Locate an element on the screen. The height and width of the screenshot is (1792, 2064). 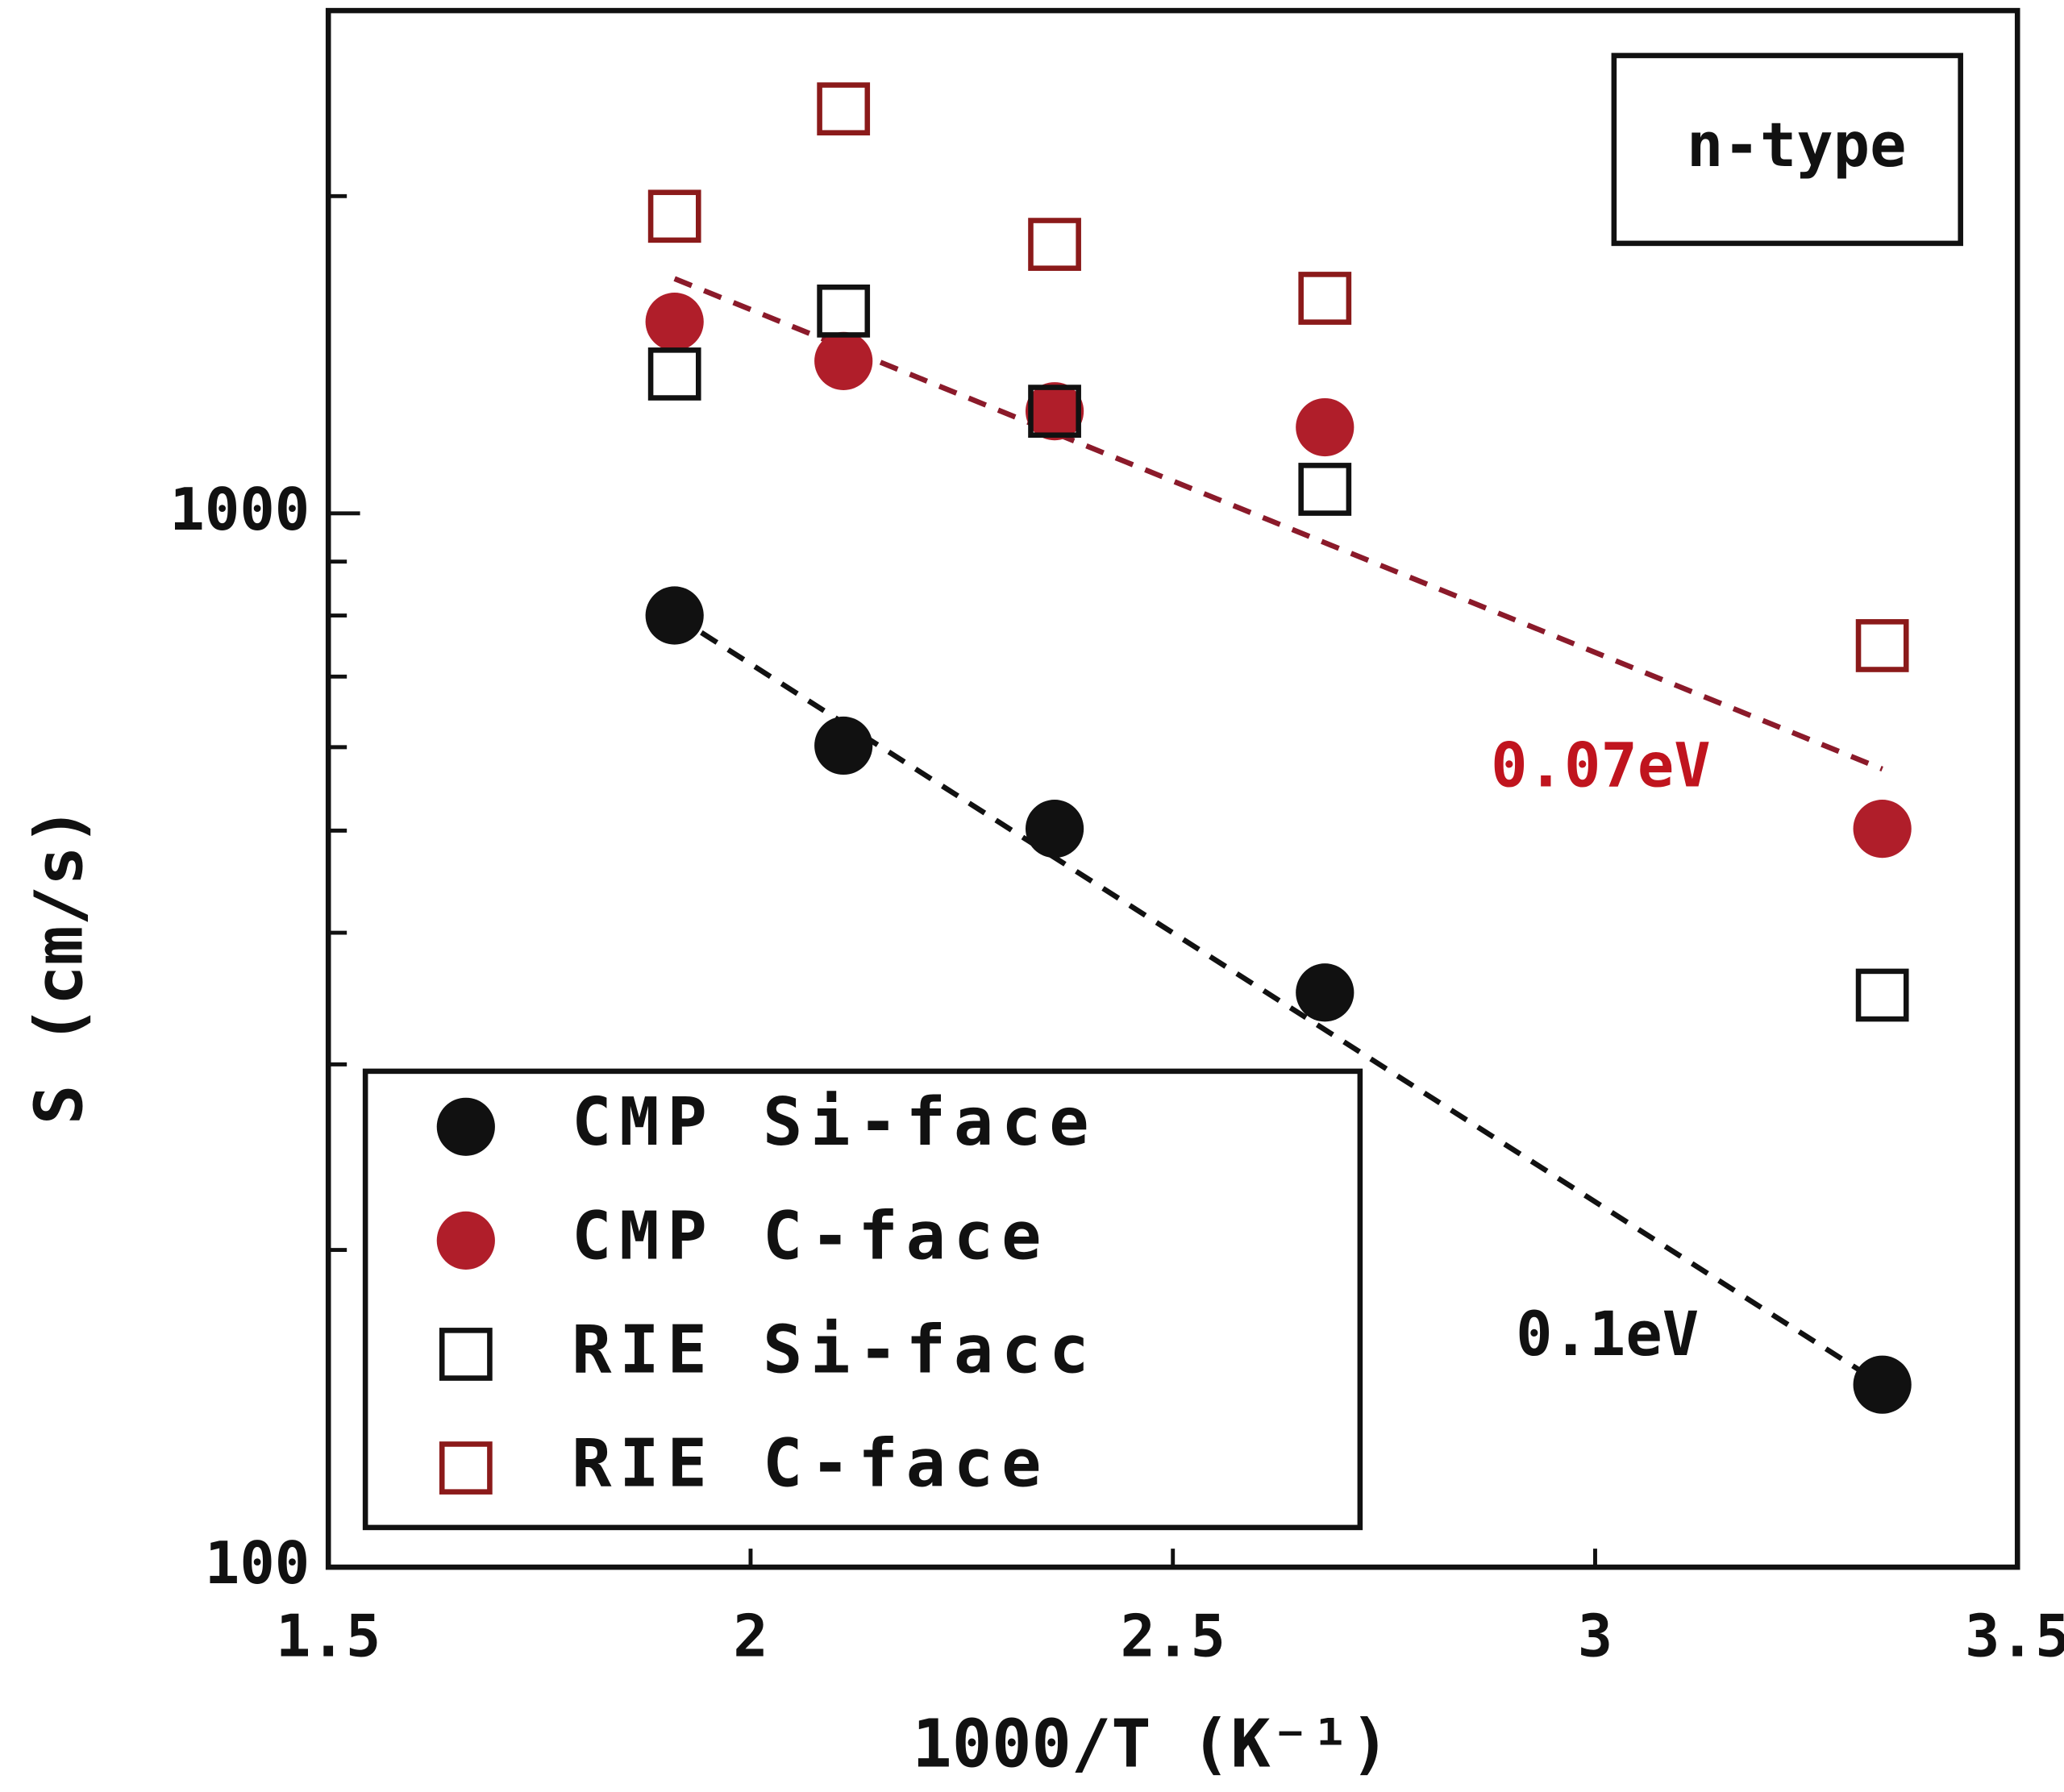
annotation: n-type is located at coordinates (1797, 145).